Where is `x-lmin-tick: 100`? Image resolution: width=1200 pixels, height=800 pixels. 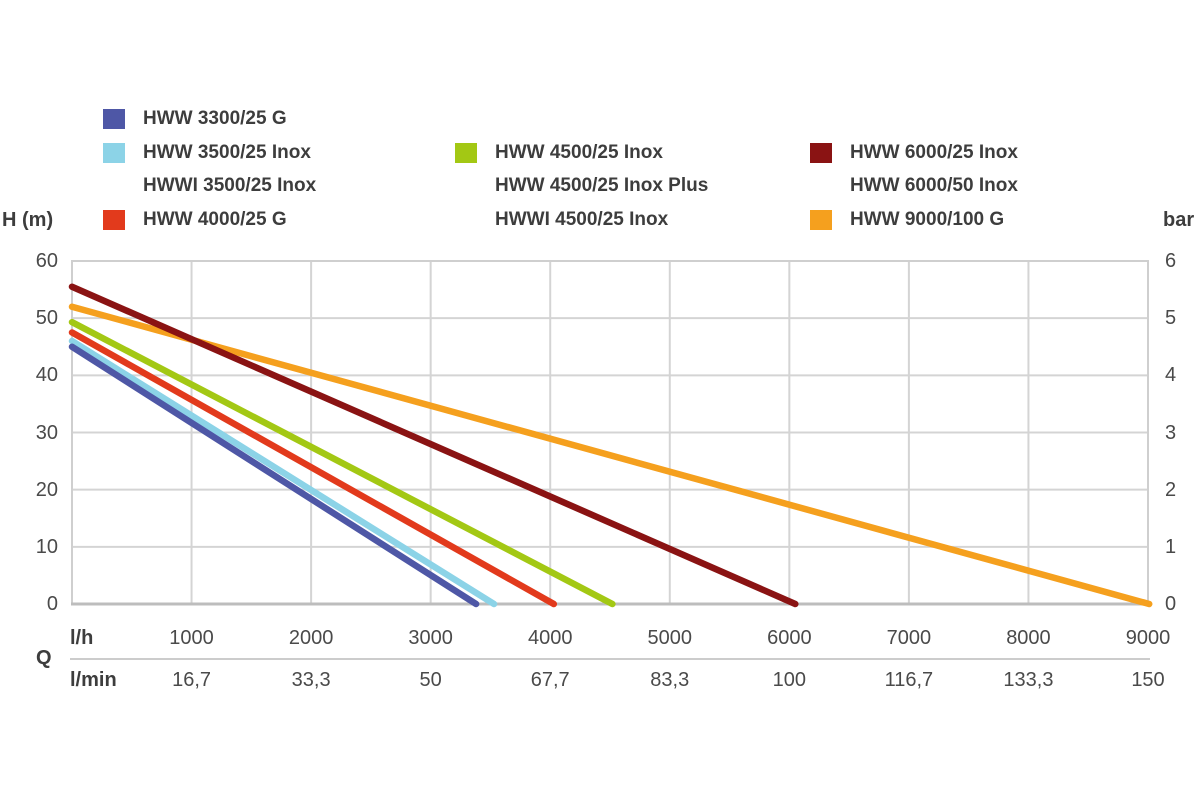
x-lmin-tick: 100 is located at coordinates (789, 680).